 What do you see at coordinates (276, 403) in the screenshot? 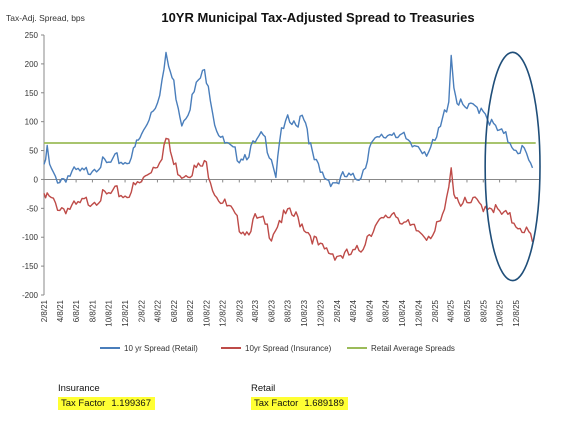
I see `retail-tax-factor-label: Tax Factor` at bounding box center [276, 403].